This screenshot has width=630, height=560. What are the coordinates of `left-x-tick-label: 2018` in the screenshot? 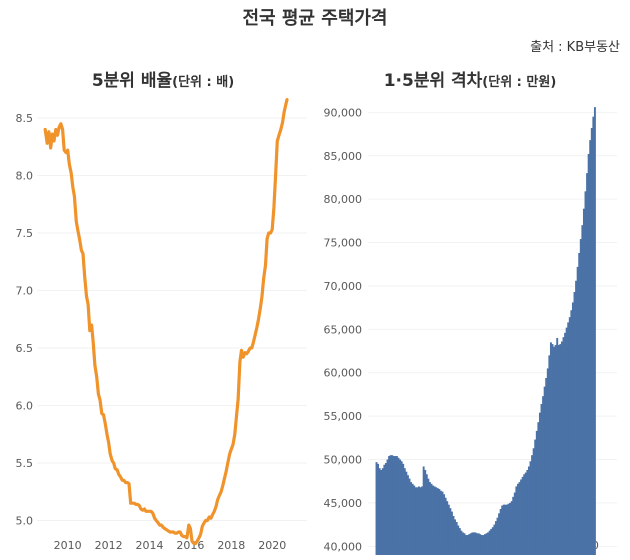 It's located at (231, 545).